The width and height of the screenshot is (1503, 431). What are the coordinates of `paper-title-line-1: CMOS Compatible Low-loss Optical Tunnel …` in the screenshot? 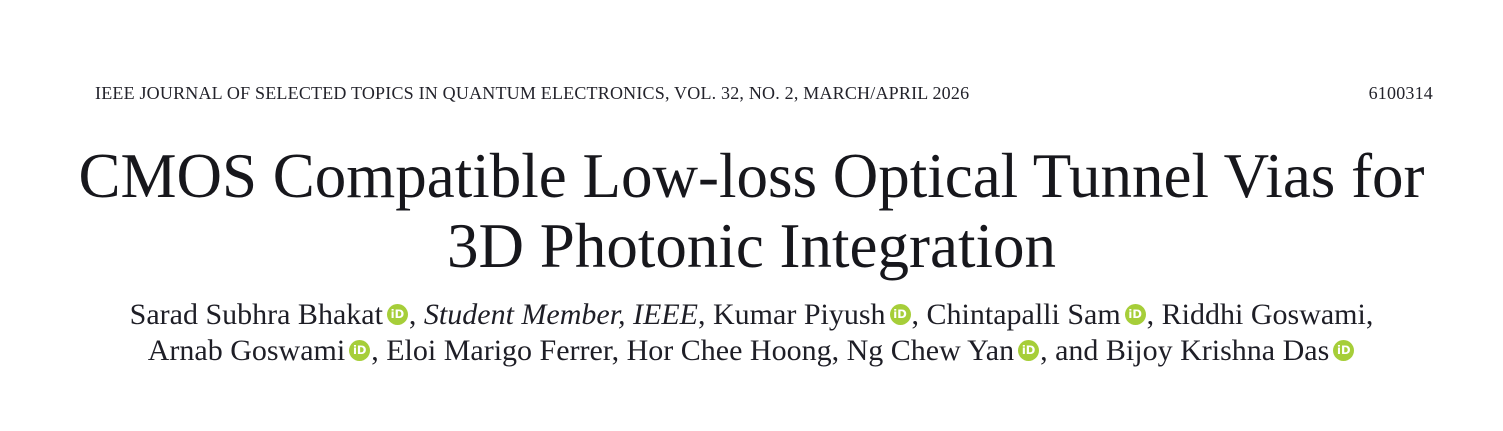 It's located at (751, 176).